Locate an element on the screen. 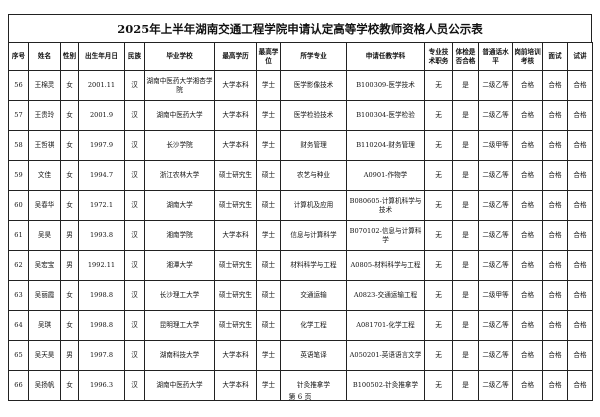 The image size is (600, 417). table-cell: 男 is located at coordinates (69, 355).